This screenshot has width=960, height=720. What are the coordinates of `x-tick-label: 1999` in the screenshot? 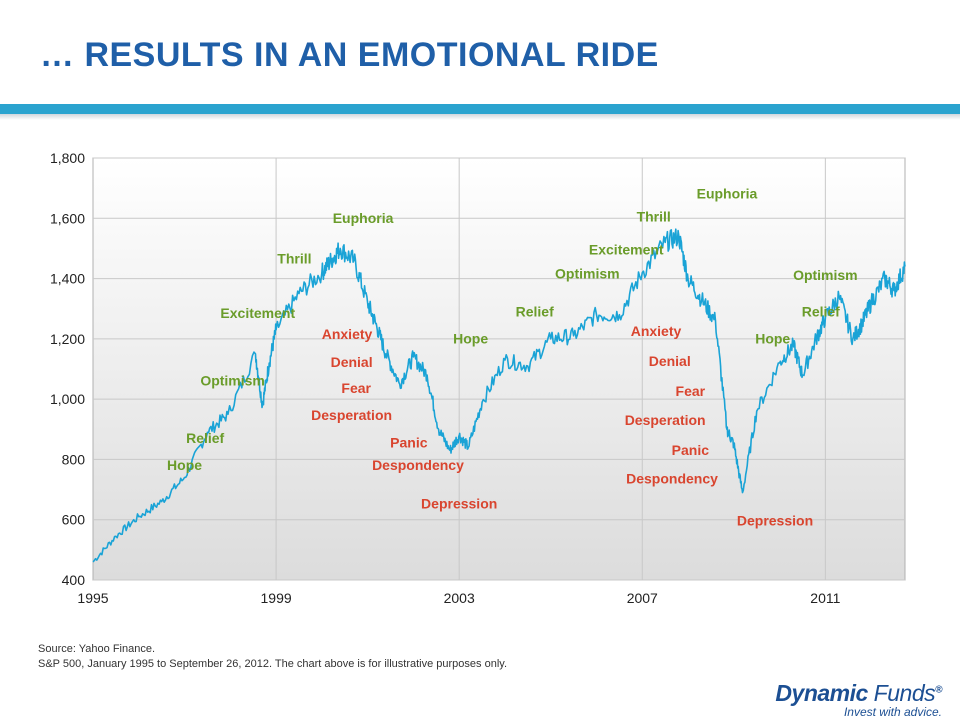 It's located at (276, 598).